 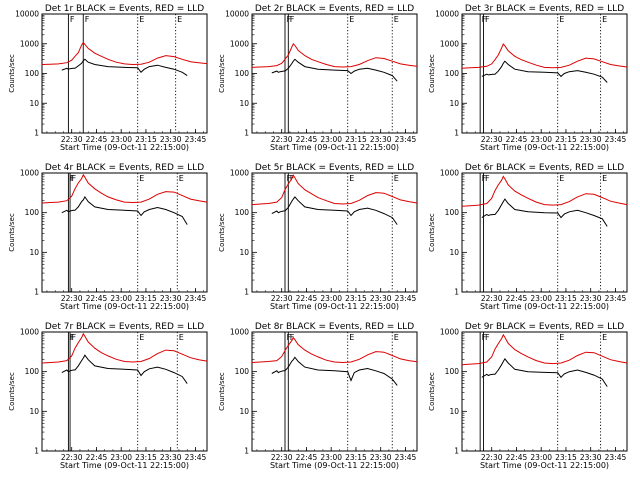 What do you see at coordinates (544, 327) in the screenshot?
I see `chart-title: Det 9r BLACK = Events, RED = LLD` at bounding box center [544, 327].